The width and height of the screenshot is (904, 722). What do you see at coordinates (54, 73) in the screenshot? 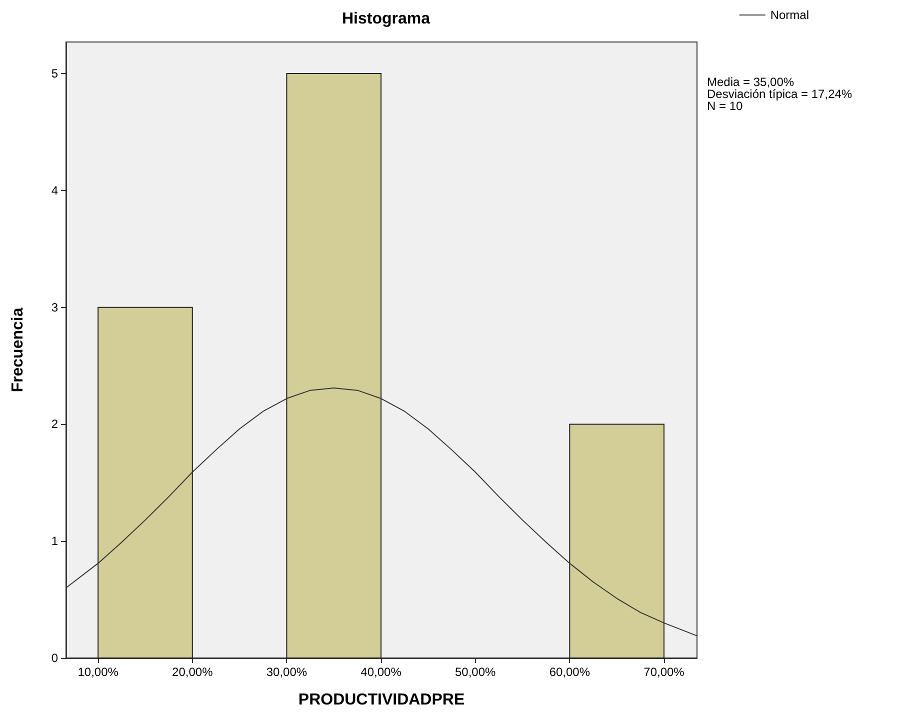
I see `y-tick-label: 5` at bounding box center [54, 73].